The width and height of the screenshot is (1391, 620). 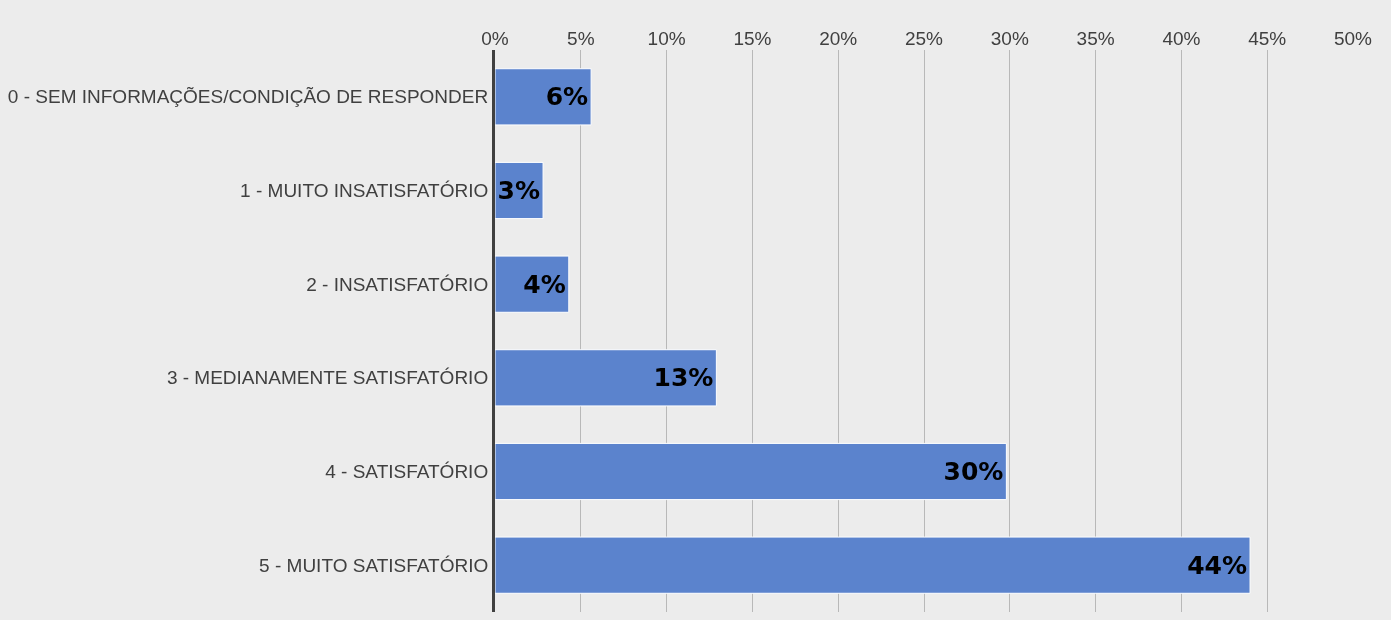 What do you see at coordinates (752, 39) in the screenshot?
I see `x-tick-label: 15%` at bounding box center [752, 39].